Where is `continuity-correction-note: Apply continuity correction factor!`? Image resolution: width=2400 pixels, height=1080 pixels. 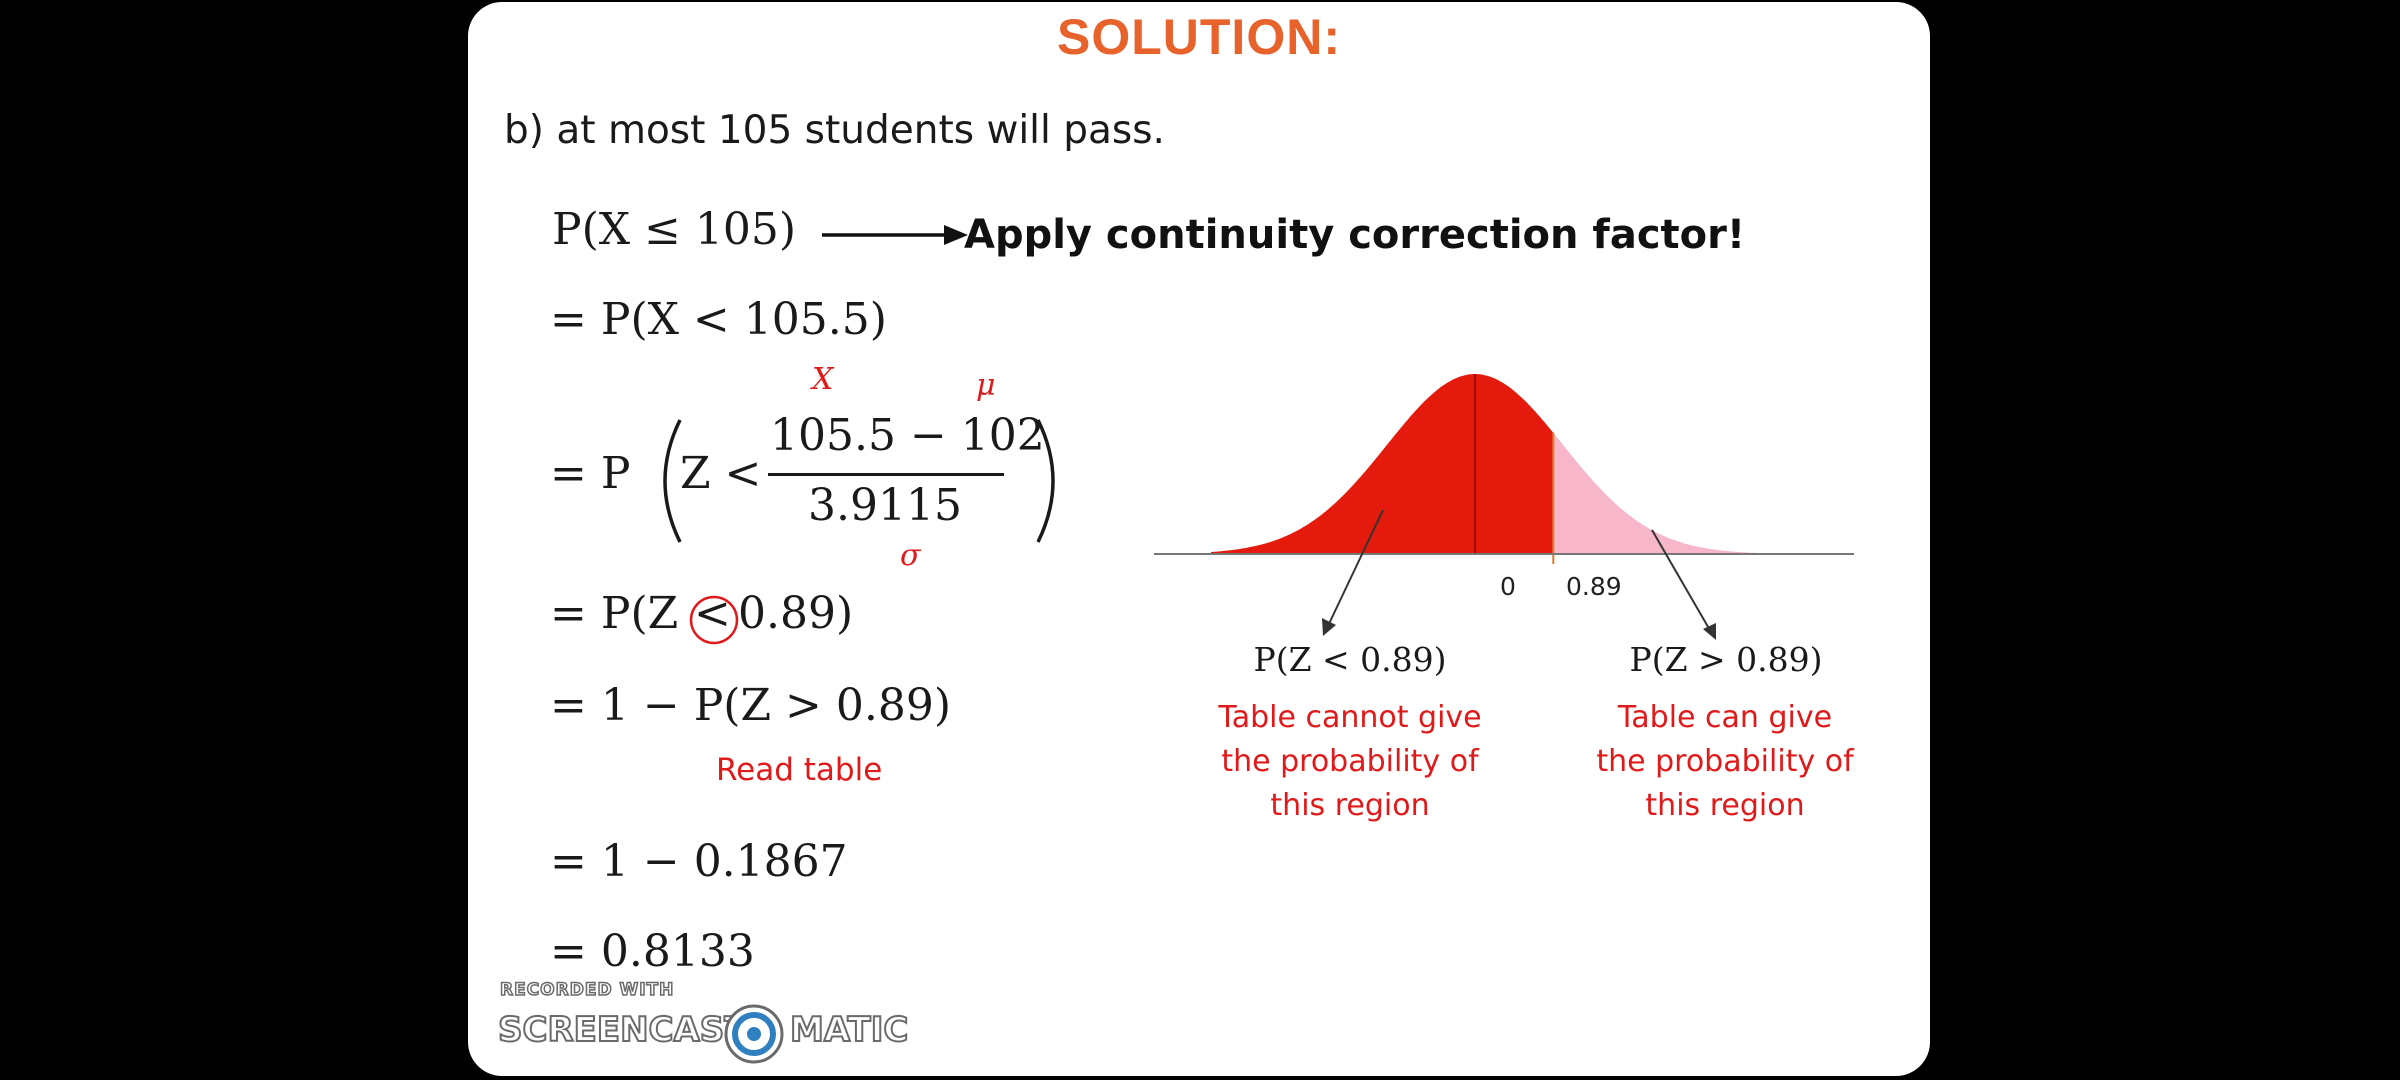
continuity-correction-note: Apply continuity correction factor! is located at coordinates (1355, 235).